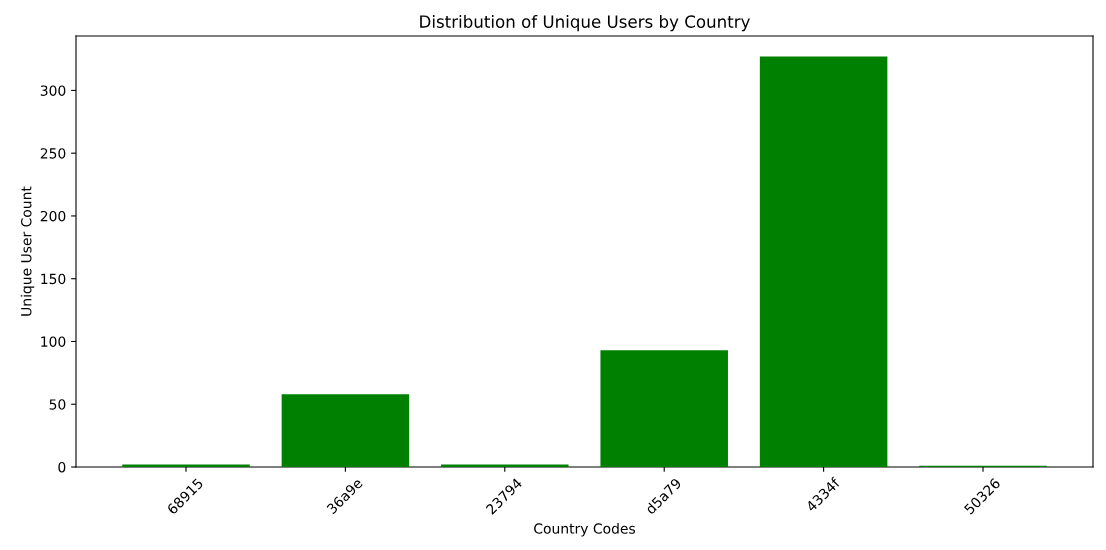 This screenshot has height=550, width=1106. Describe the element at coordinates (53, 279) in the screenshot. I see `y-tick-label: 150` at that location.